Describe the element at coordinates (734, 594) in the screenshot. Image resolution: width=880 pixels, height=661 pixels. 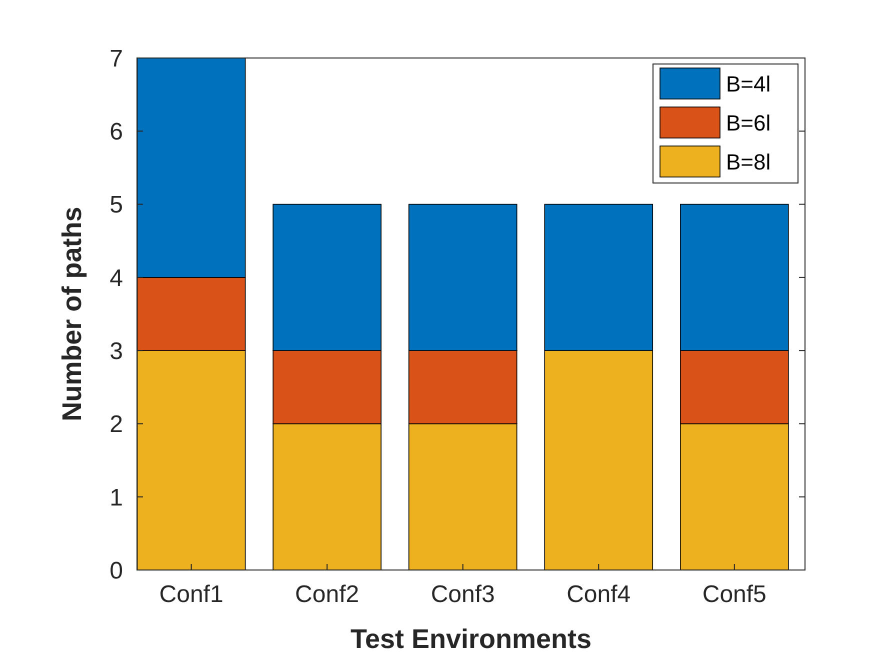
I see `x-tick-label: Conf5` at that location.